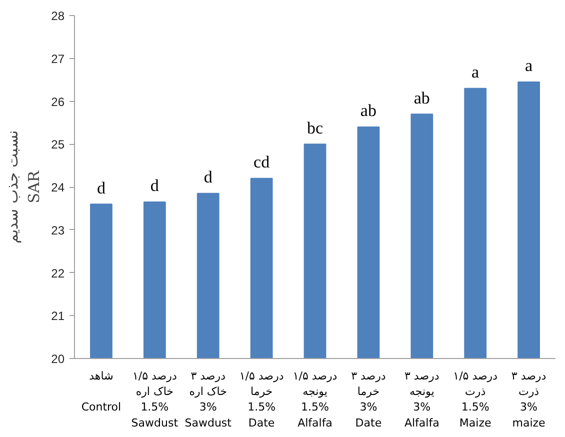  I want to click on y-tick-label: 21, so click(58, 316).